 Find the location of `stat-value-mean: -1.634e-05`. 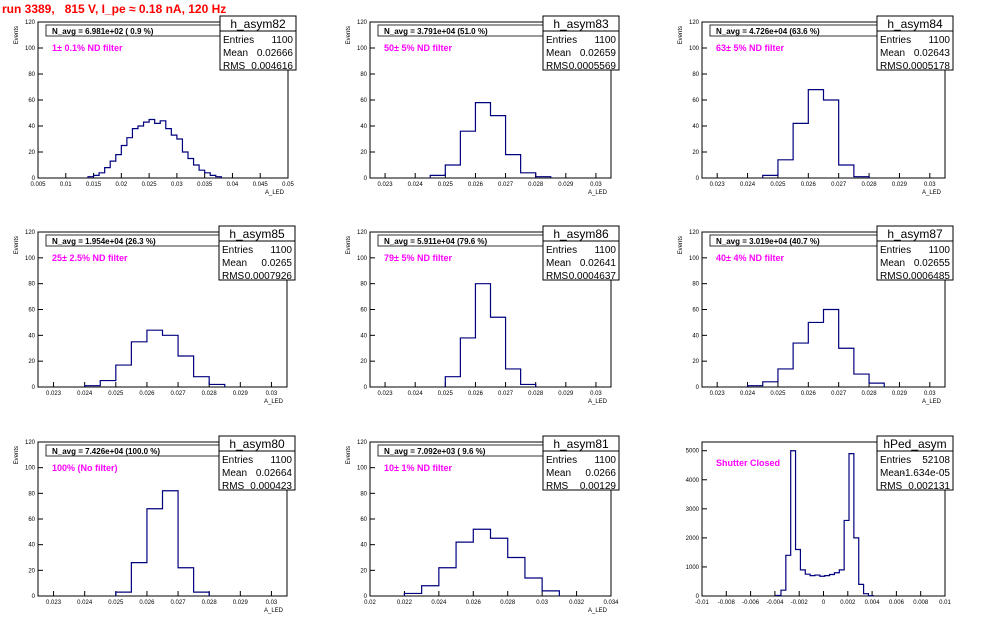

stat-value-mean: -1.634e-05 is located at coordinates (926, 473).